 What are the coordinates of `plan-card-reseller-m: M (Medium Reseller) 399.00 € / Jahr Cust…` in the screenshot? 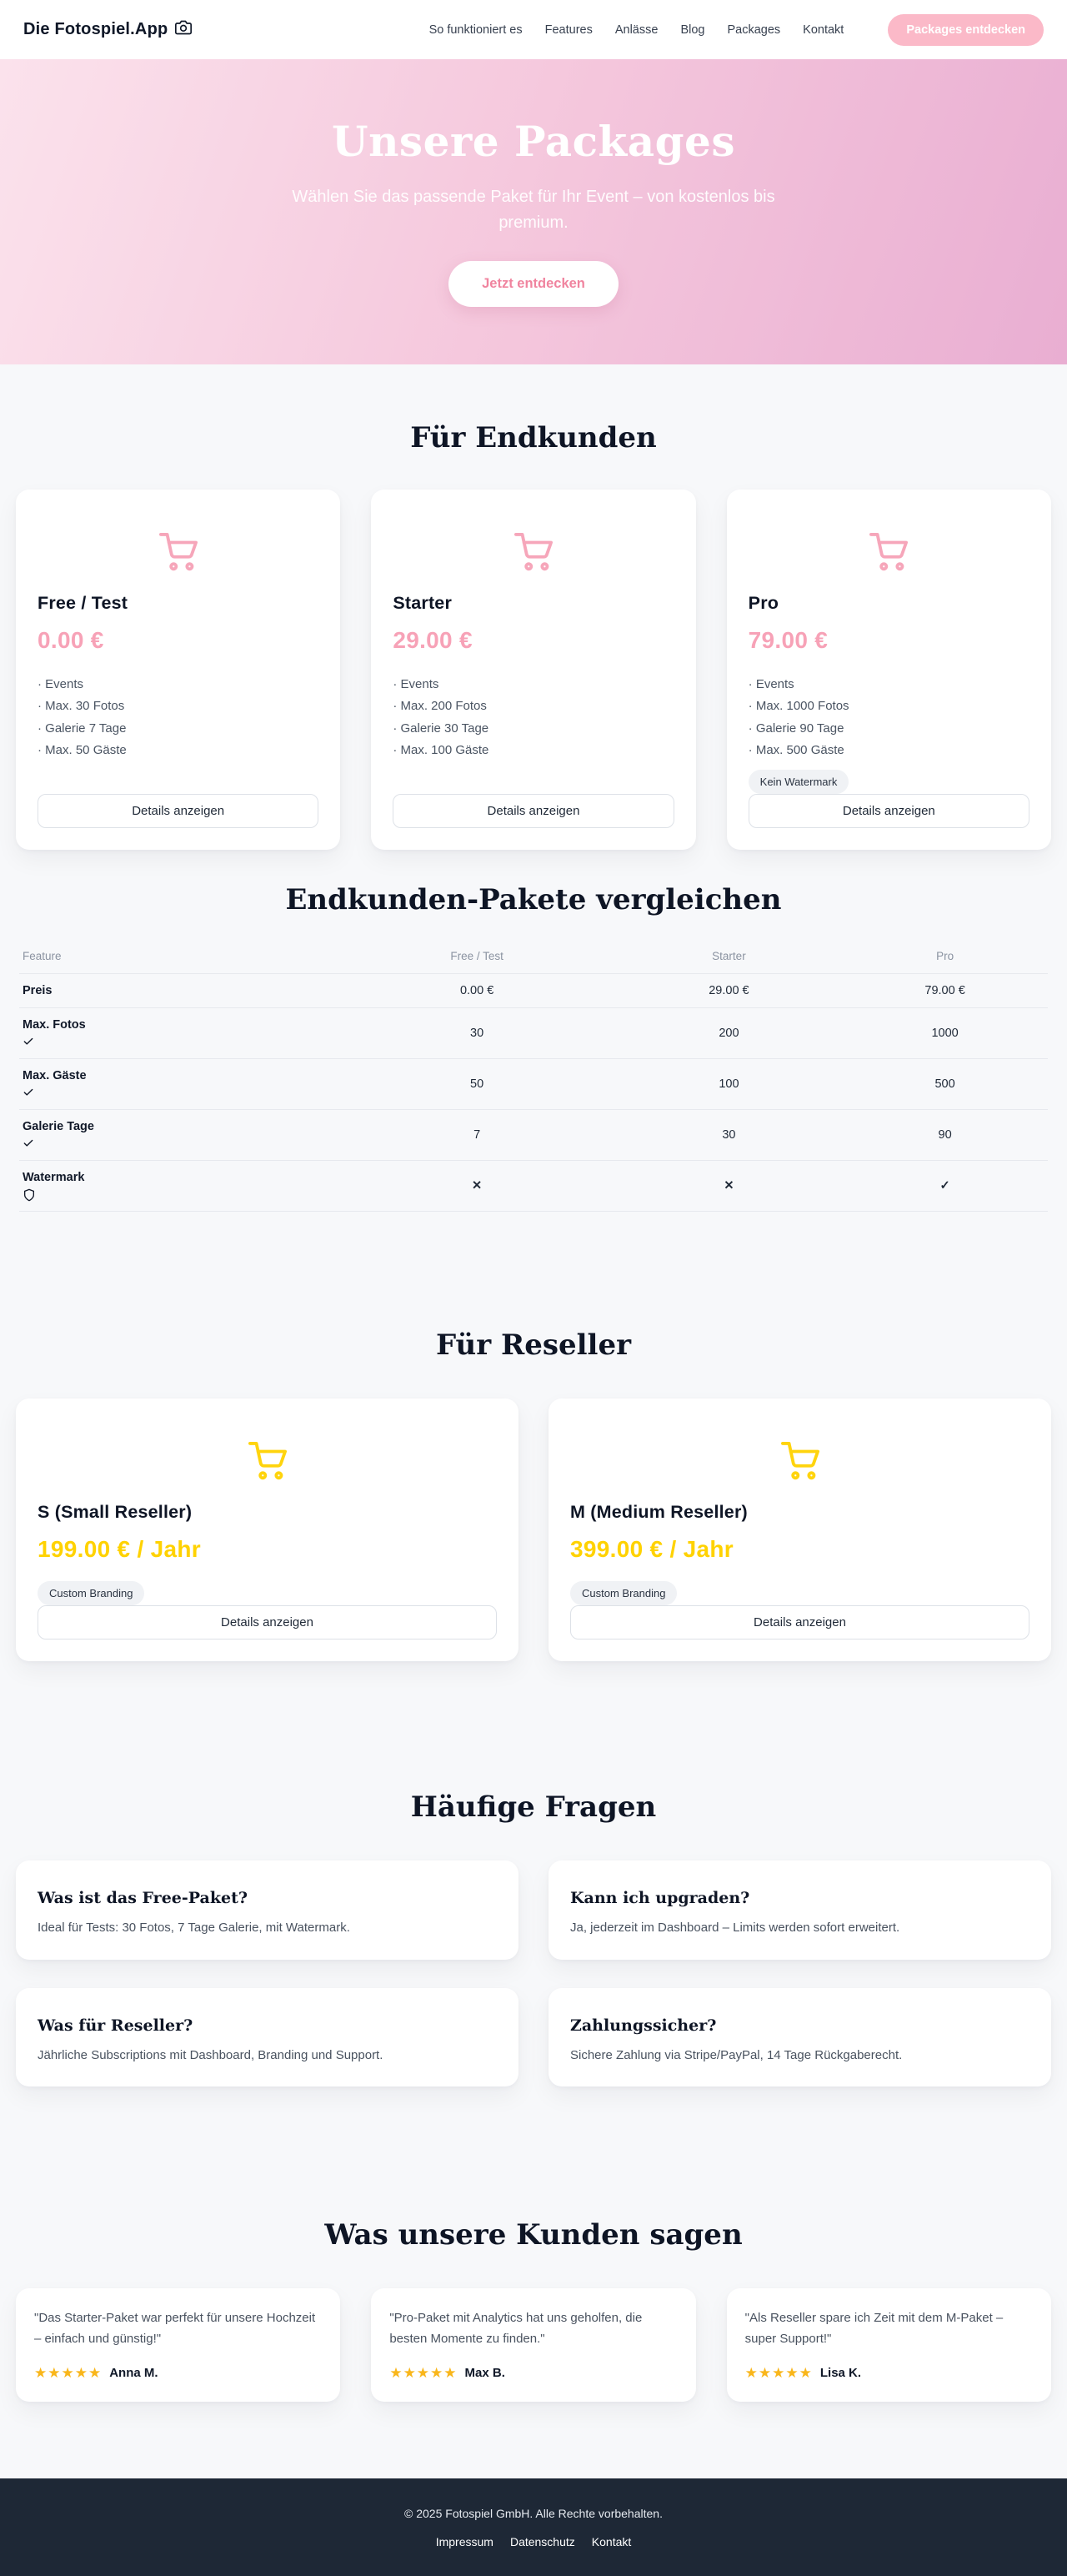 It's located at (800, 1529).